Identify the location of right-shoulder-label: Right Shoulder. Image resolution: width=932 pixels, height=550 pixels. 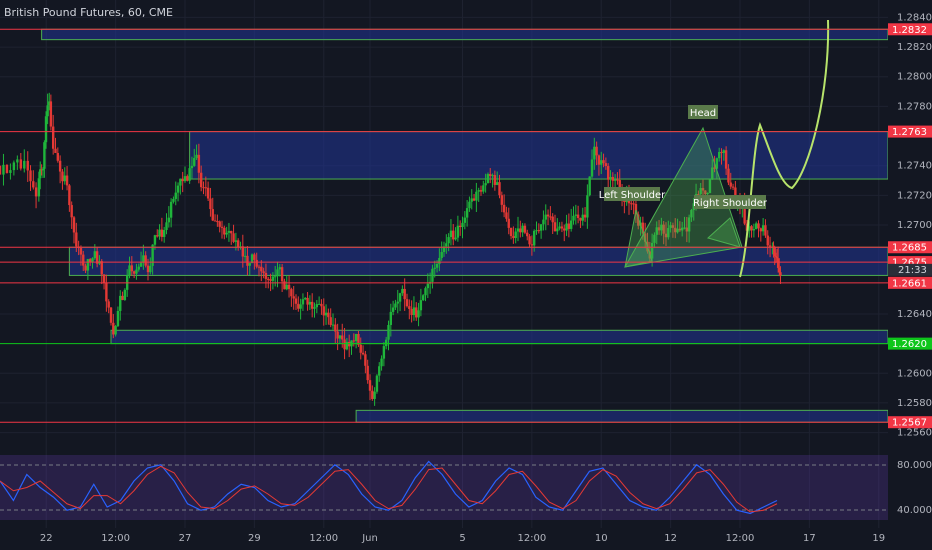
(730, 202).